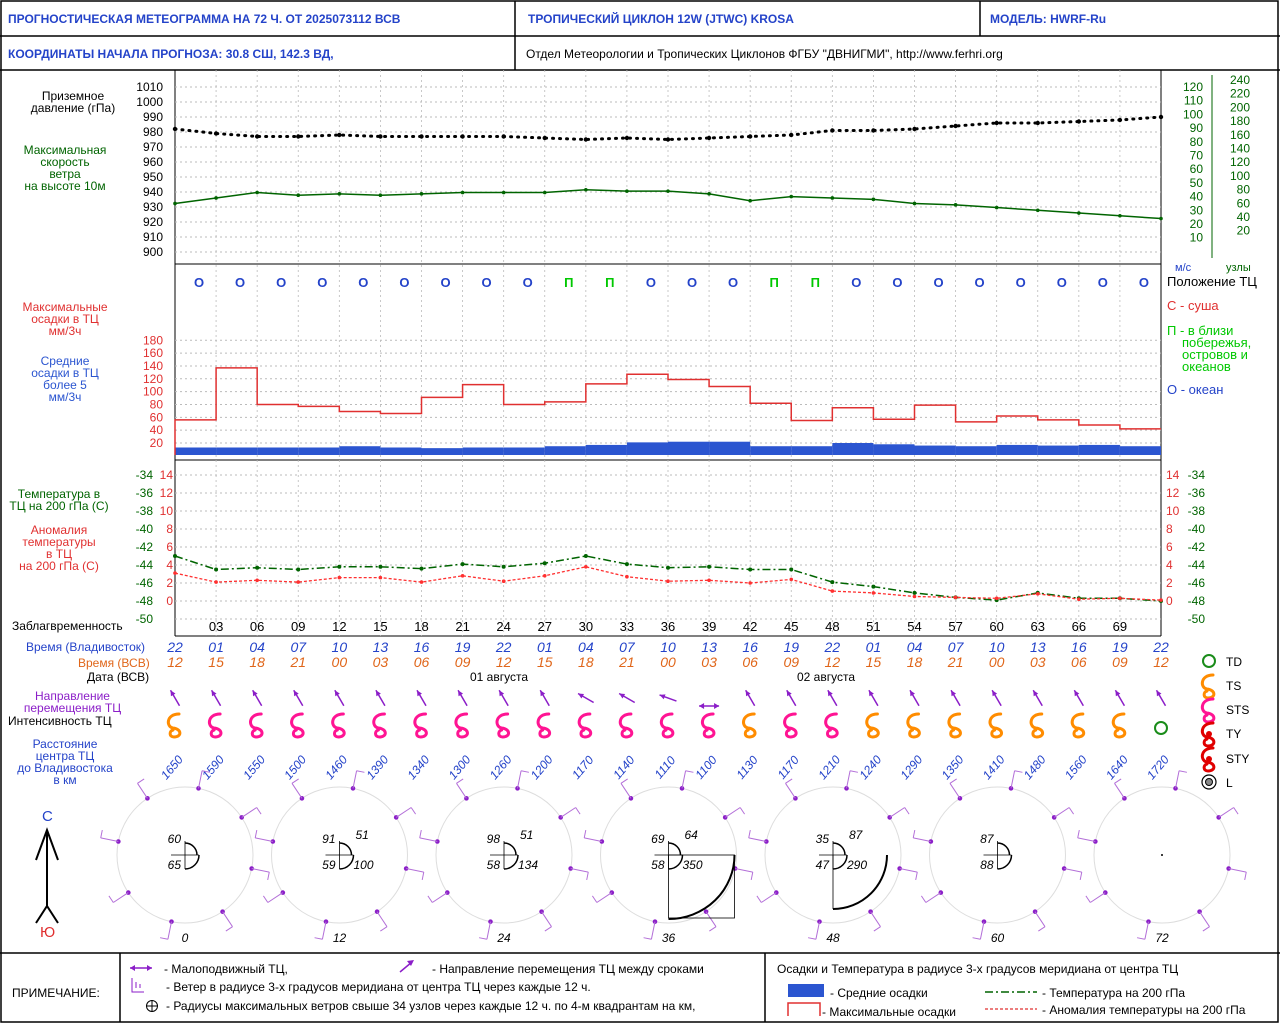 This screenshot has width=1280, height=1024. Describe the element at coordinates (804, 1009) in the screenshot. I see `note-max-swatch` at that location.